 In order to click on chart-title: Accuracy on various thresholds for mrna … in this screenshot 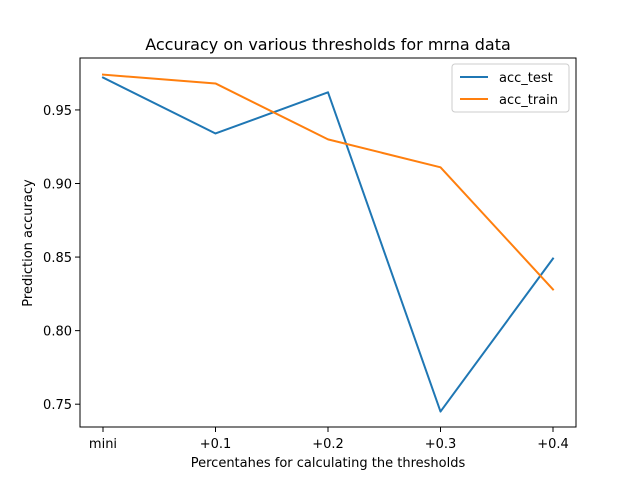, I will do `click(328, 44)`.